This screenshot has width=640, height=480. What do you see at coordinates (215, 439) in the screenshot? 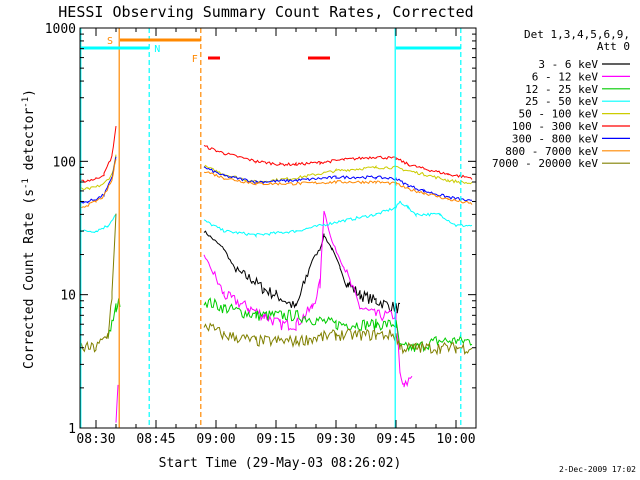
I see `x-tick-label: 09:00` at bounding box center [215, 439].